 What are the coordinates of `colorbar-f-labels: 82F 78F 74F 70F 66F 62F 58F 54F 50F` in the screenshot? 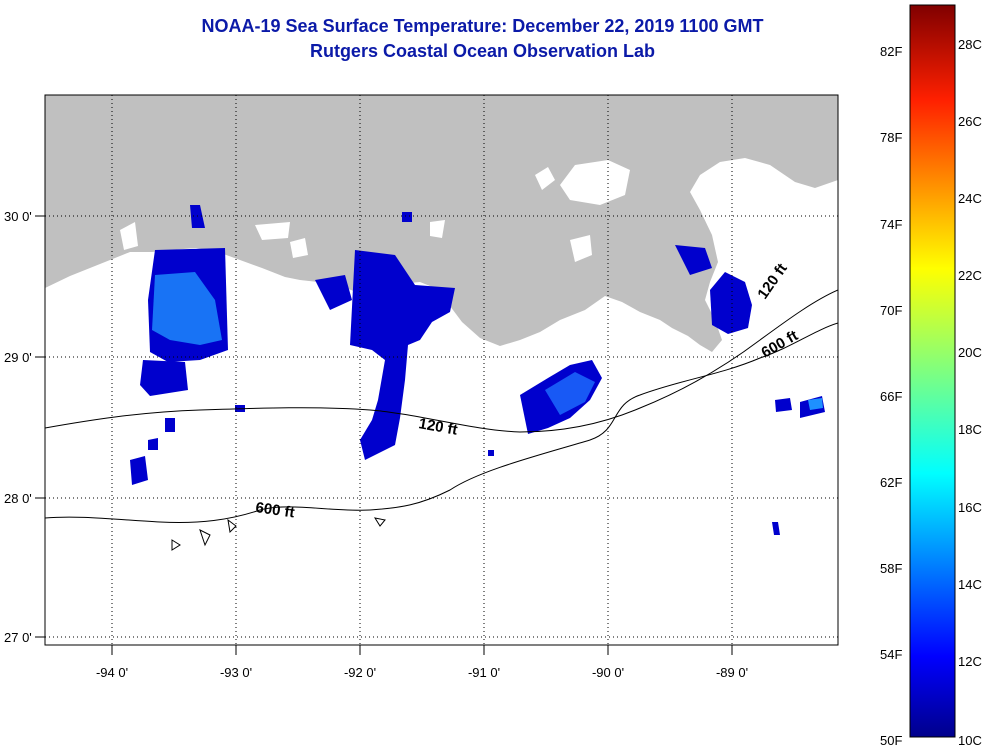 It's located at (891, 396).